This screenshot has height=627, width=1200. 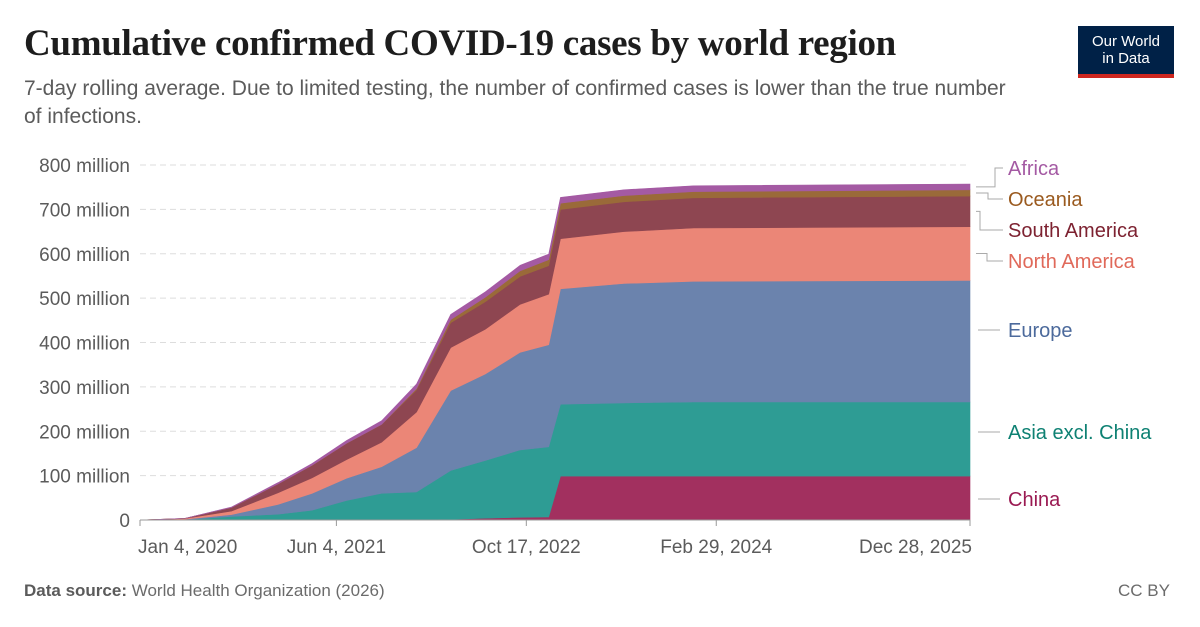 I want to click on x-tick-label: Dec 28, 2025, so click(x=915, y=547).